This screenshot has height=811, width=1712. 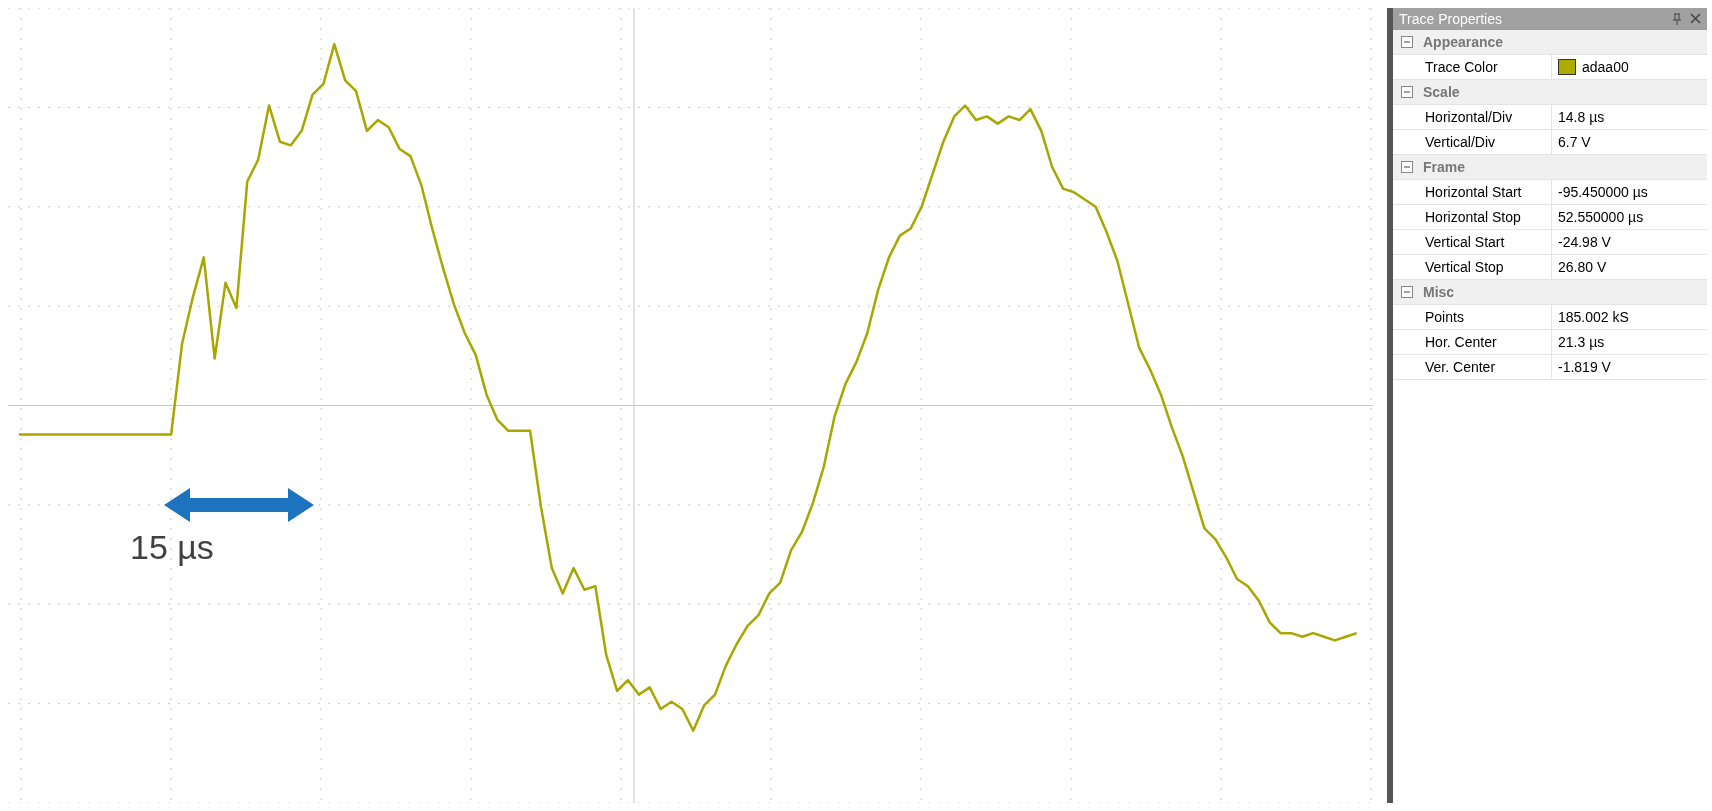 What do you see at coordinates (1486, 242) in the screenshot?
I see `category-label: Vertical Start` at bounding box center [1486, 242].